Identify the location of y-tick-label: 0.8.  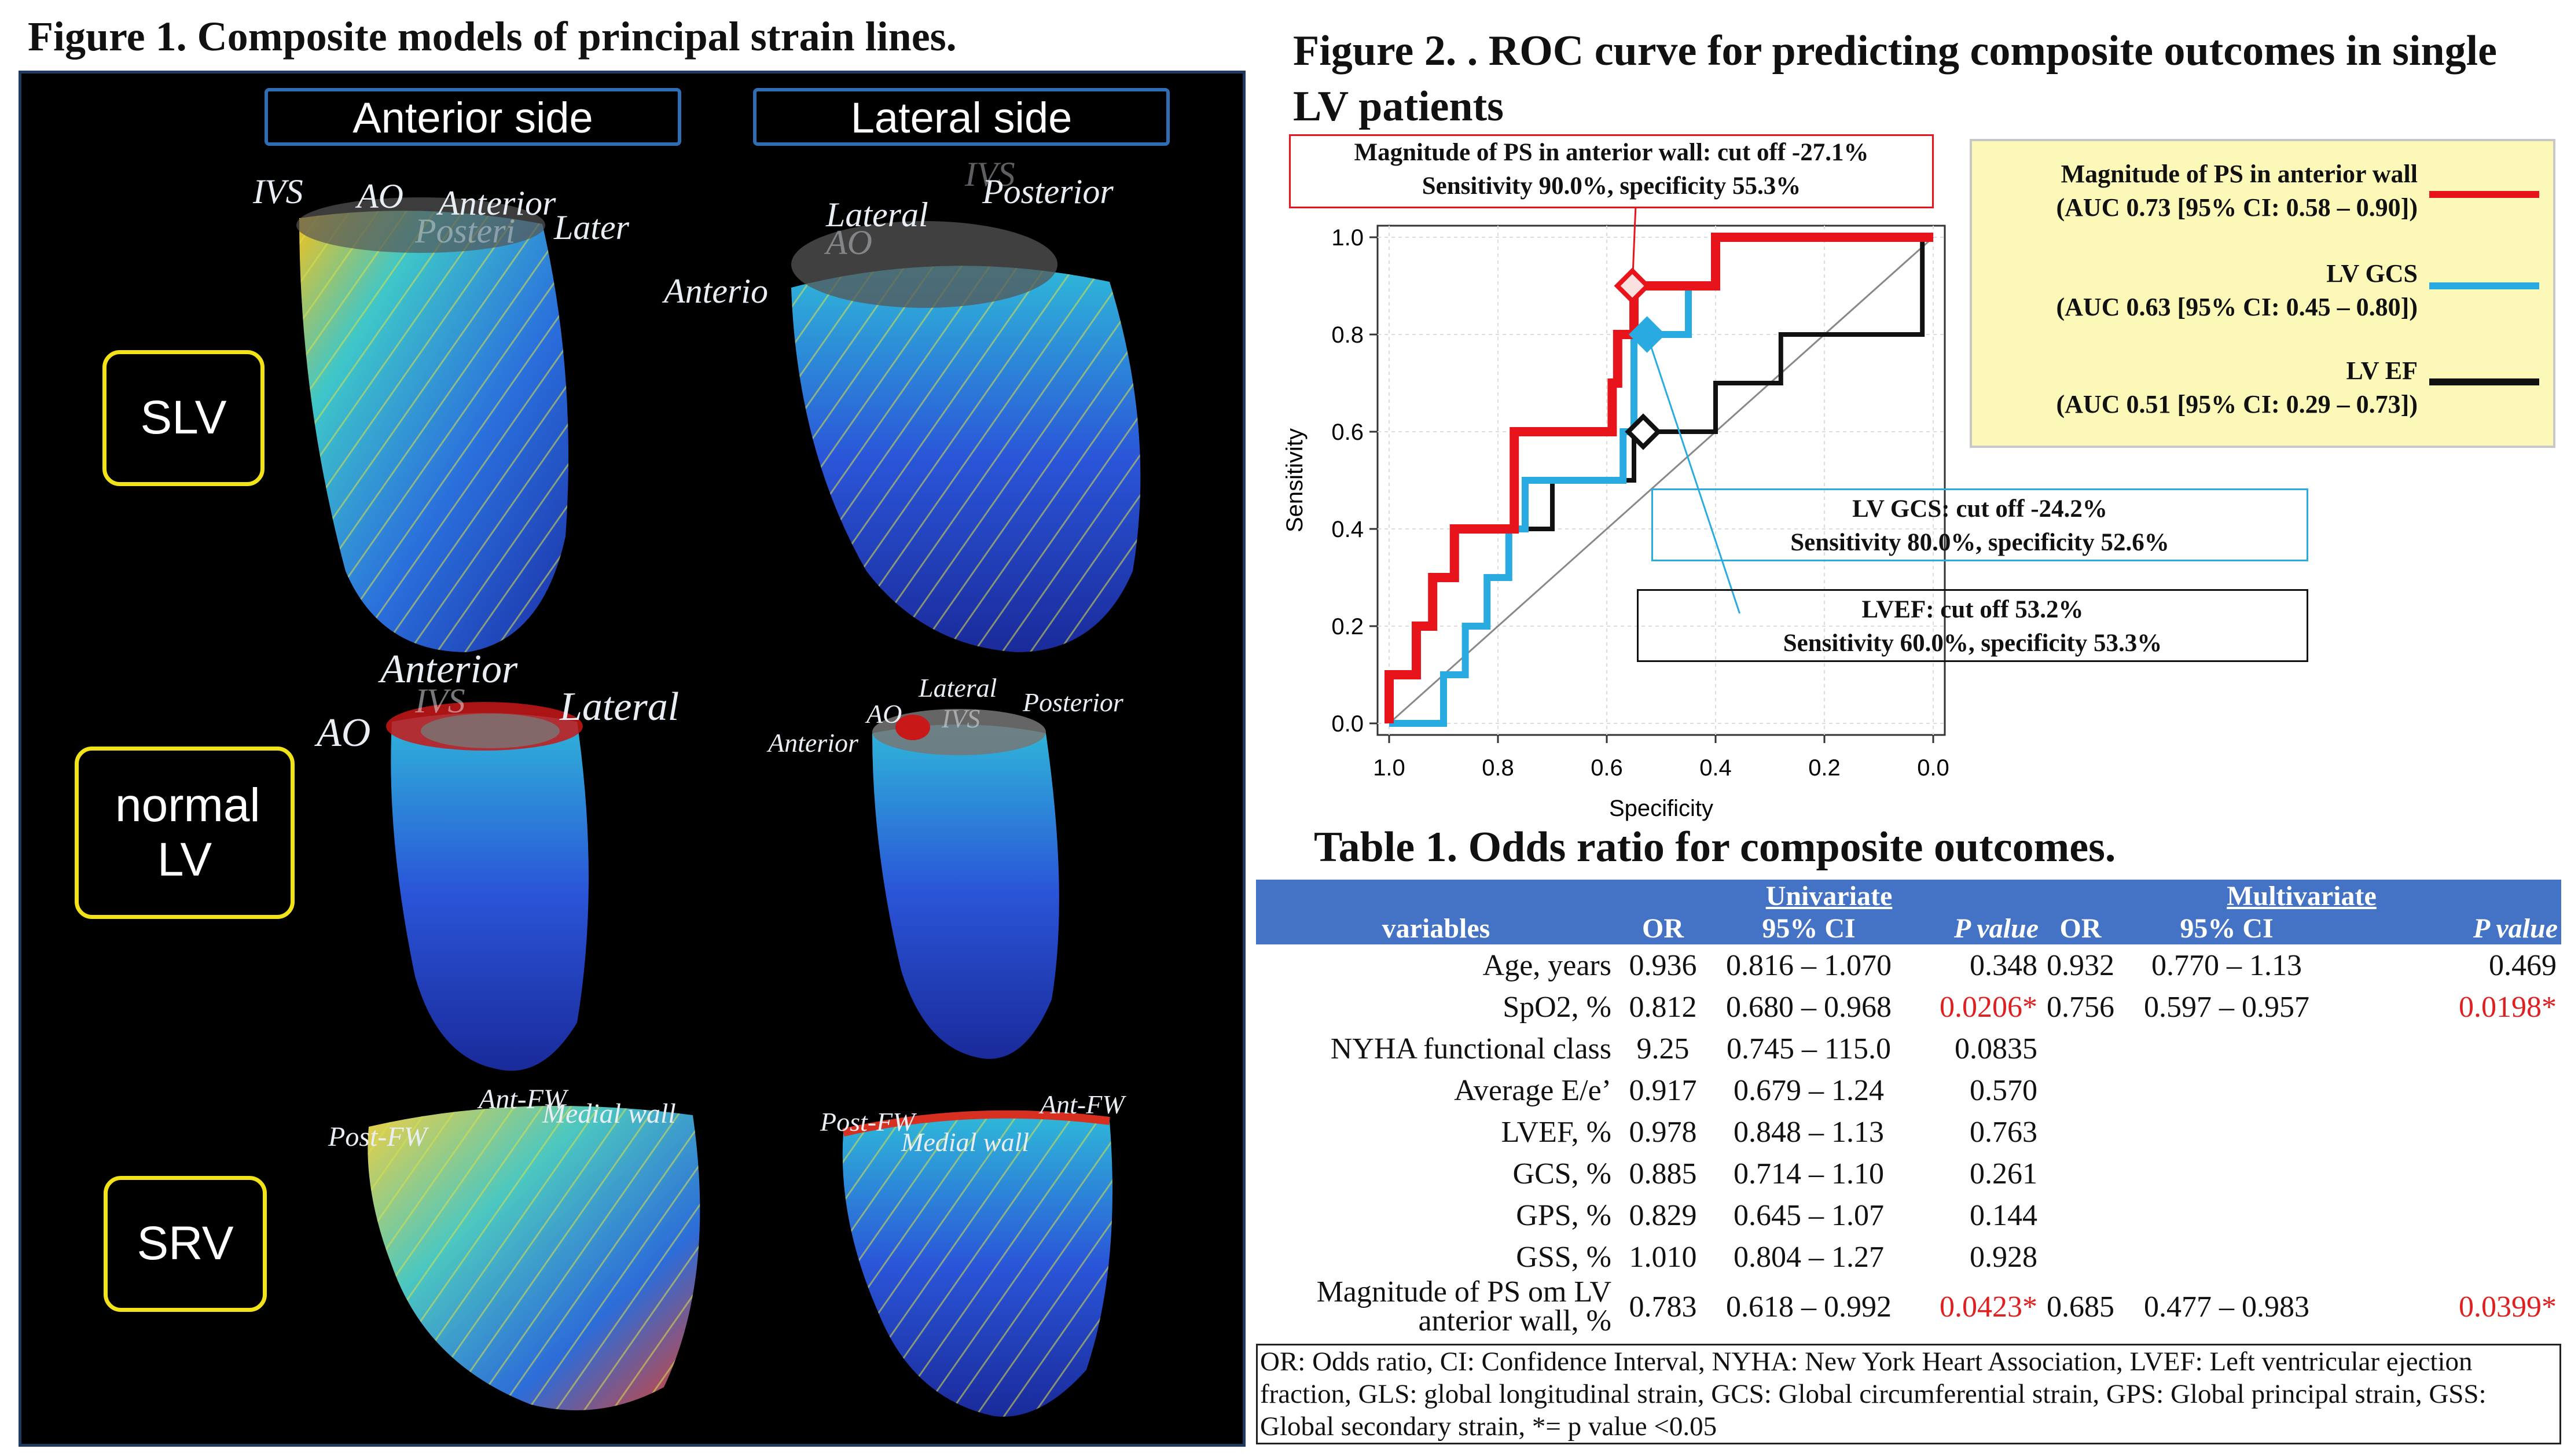
(1347, 335).